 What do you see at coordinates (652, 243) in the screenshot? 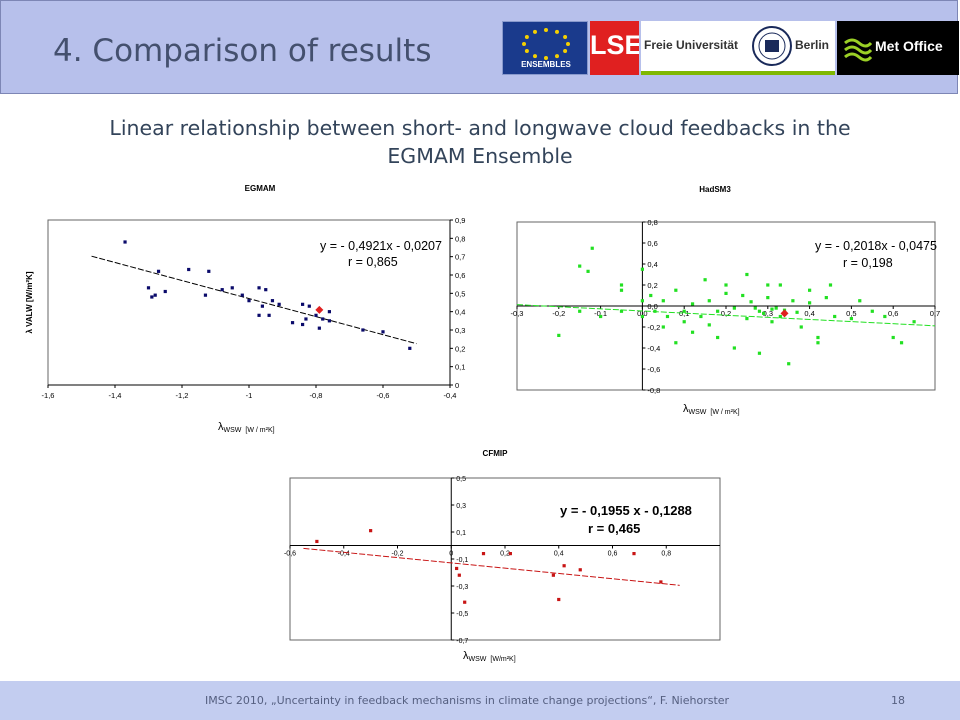
I see `hadsm3-y-tick-label: 0,6` at bounding box center [652, 243].